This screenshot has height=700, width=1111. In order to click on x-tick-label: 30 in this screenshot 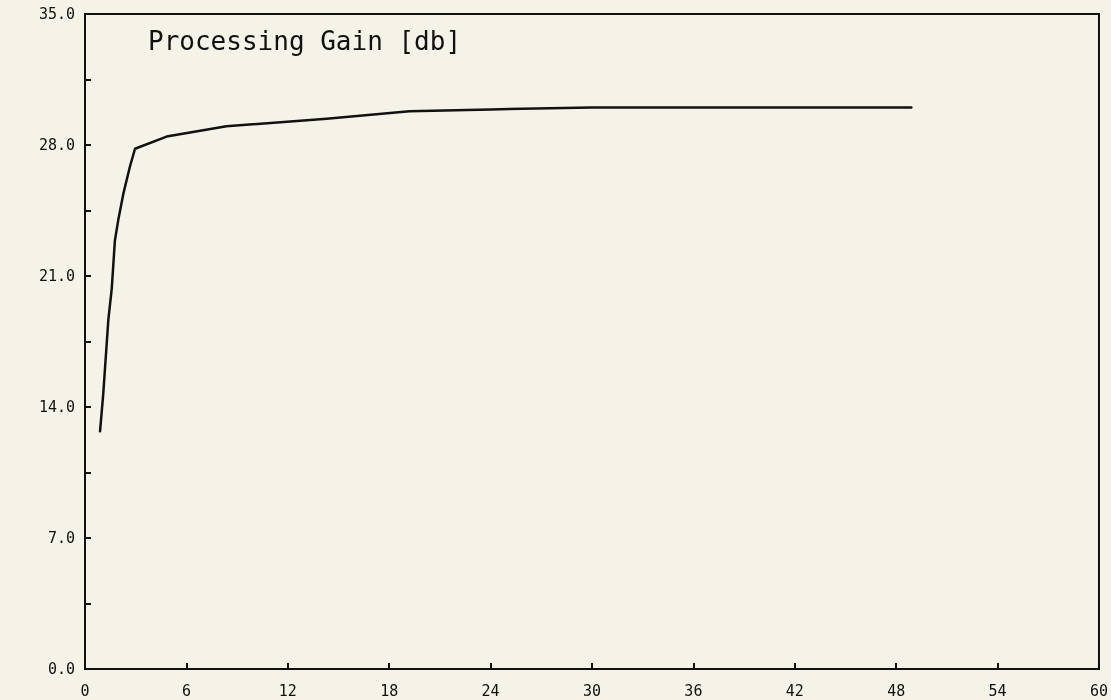, I will do `click(592, 690)`.